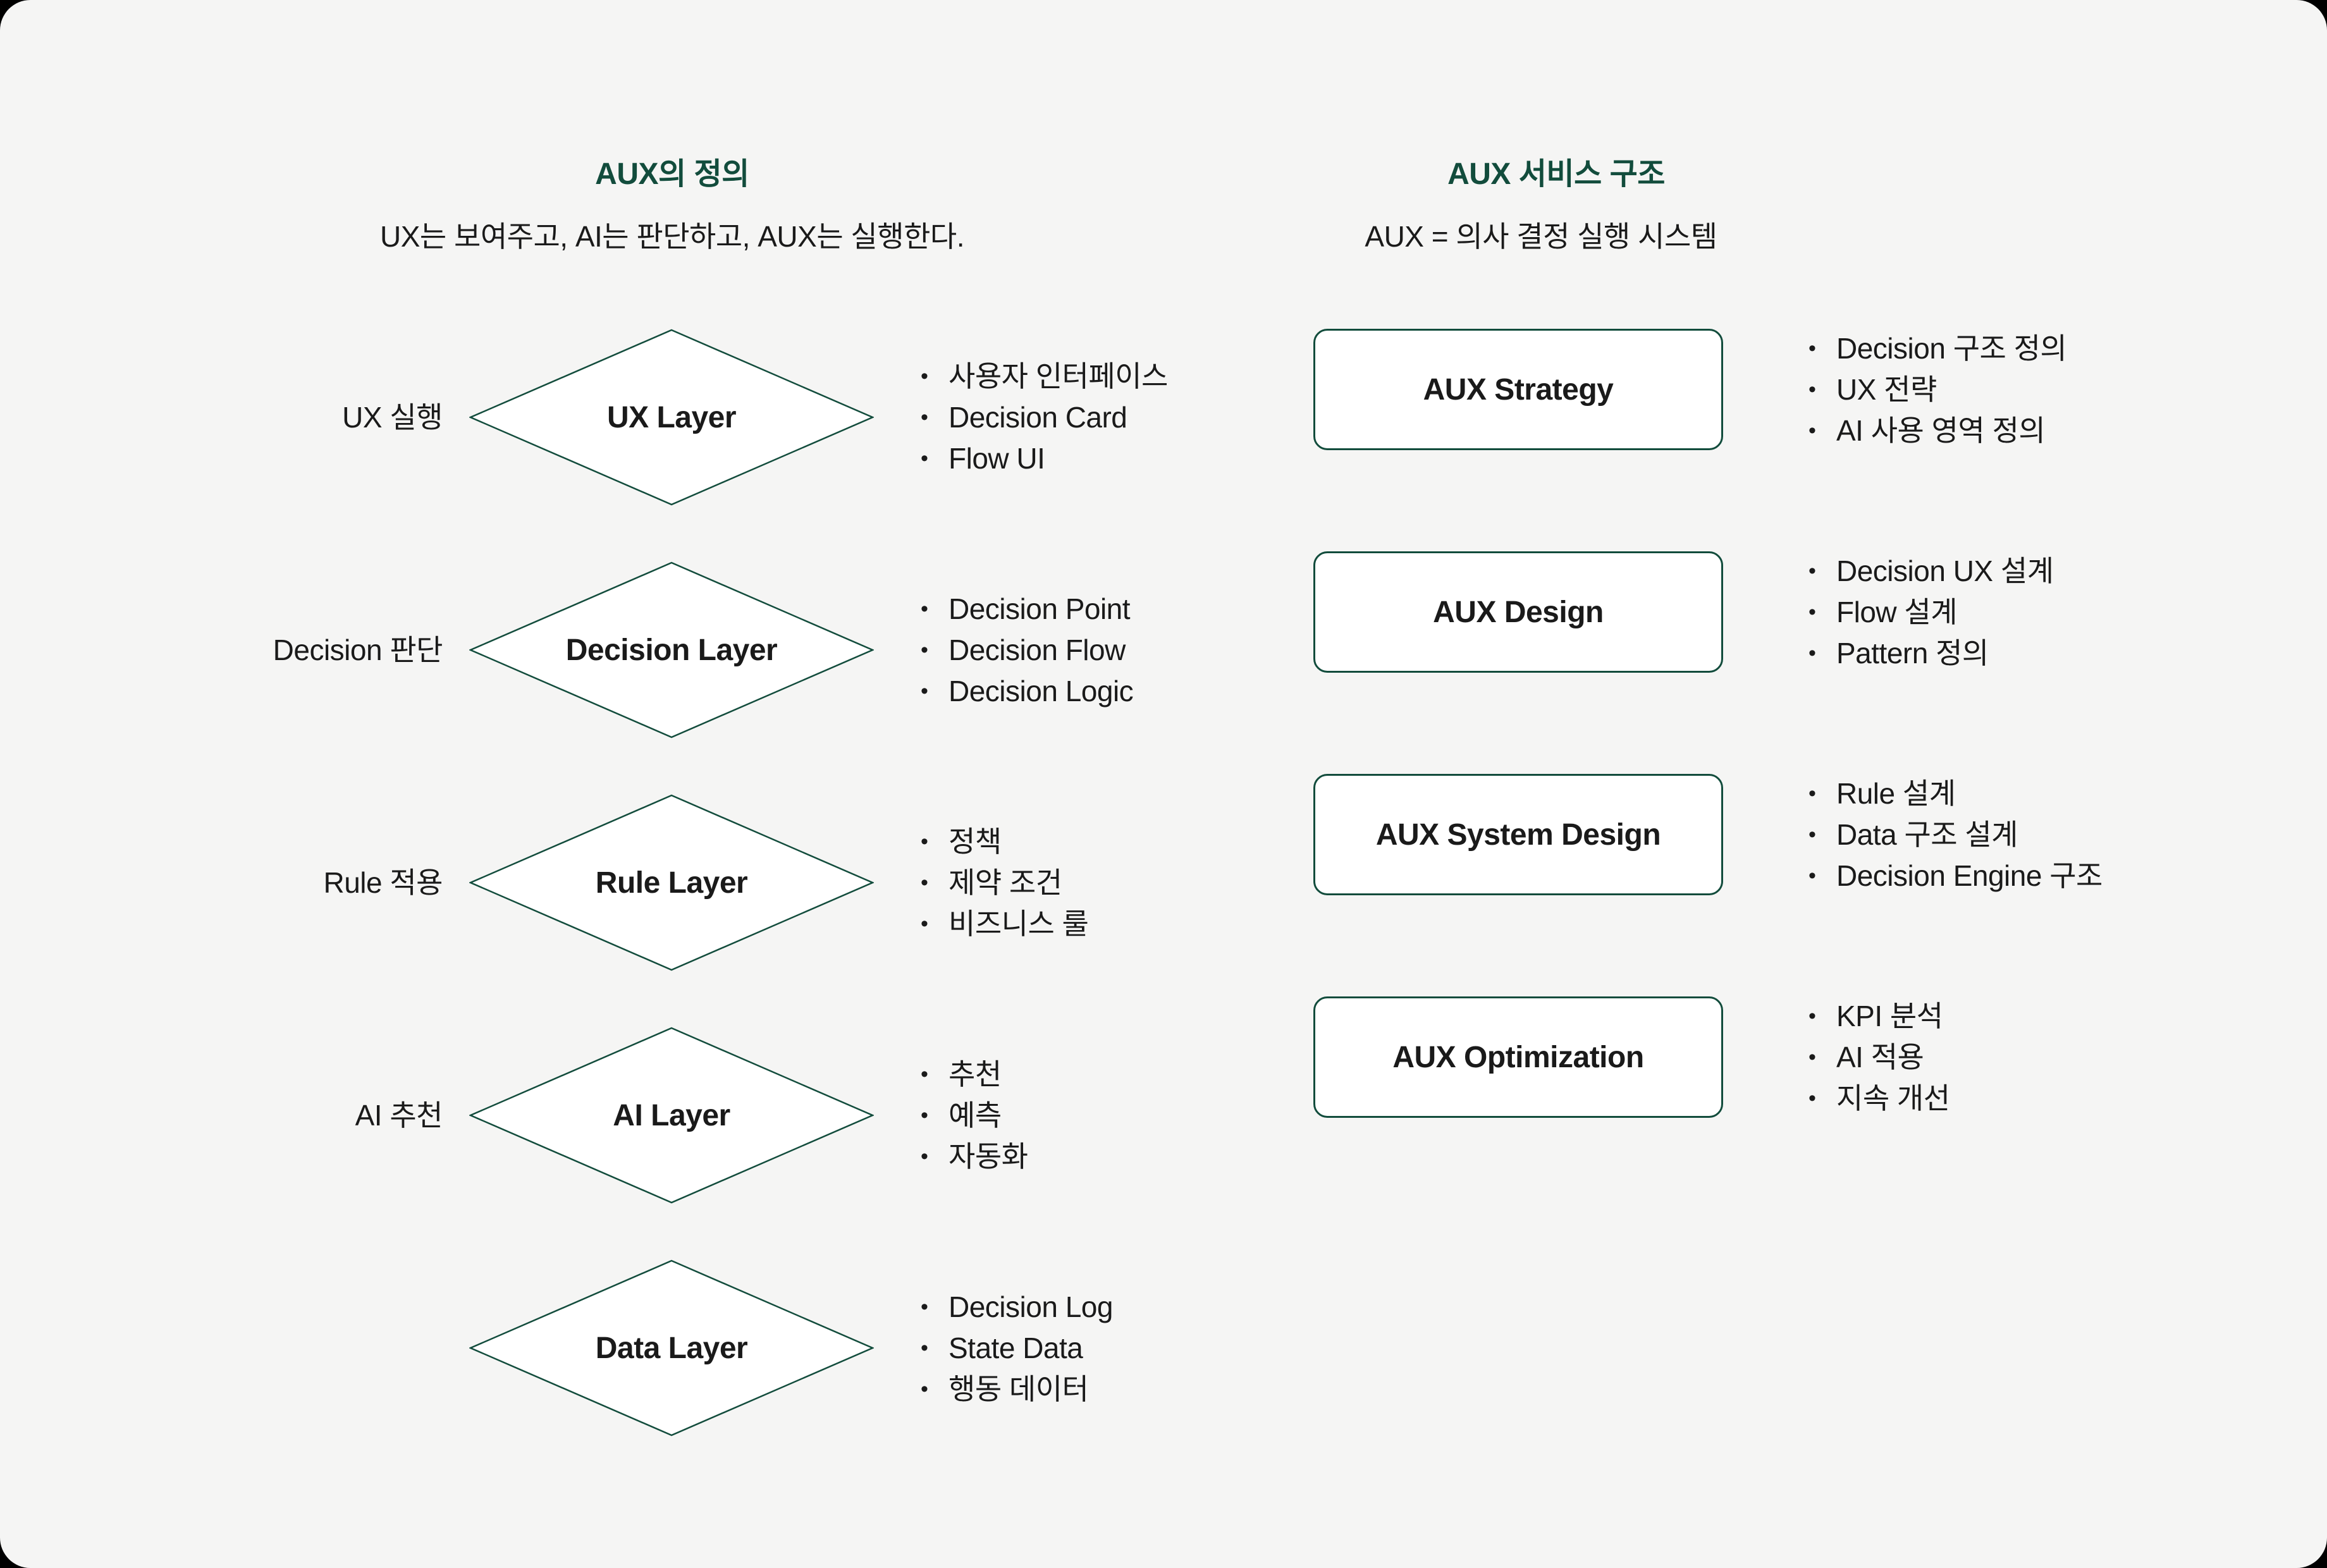 Image resolution: width=2327 pixels, height=1568 pixels. I want to click on flow-box-strategy: AUX Strategy, so click(1518, 389).